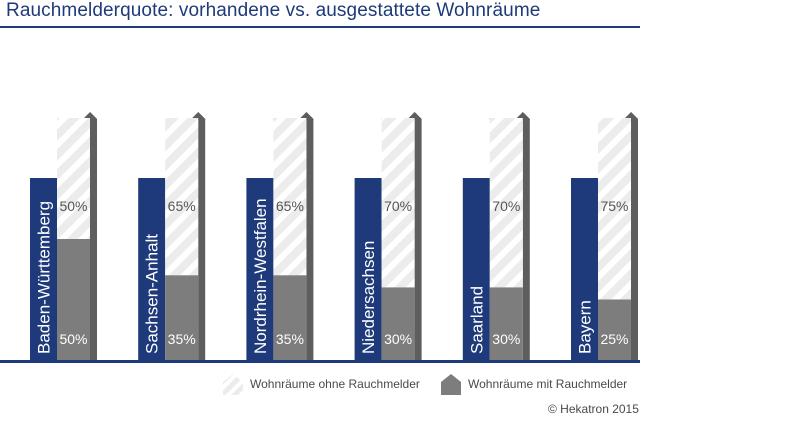 Image resolution: width=800 pixels, height=424 pixels. I want to click on category-label: Baden-Württemberg, so click(44, 277).